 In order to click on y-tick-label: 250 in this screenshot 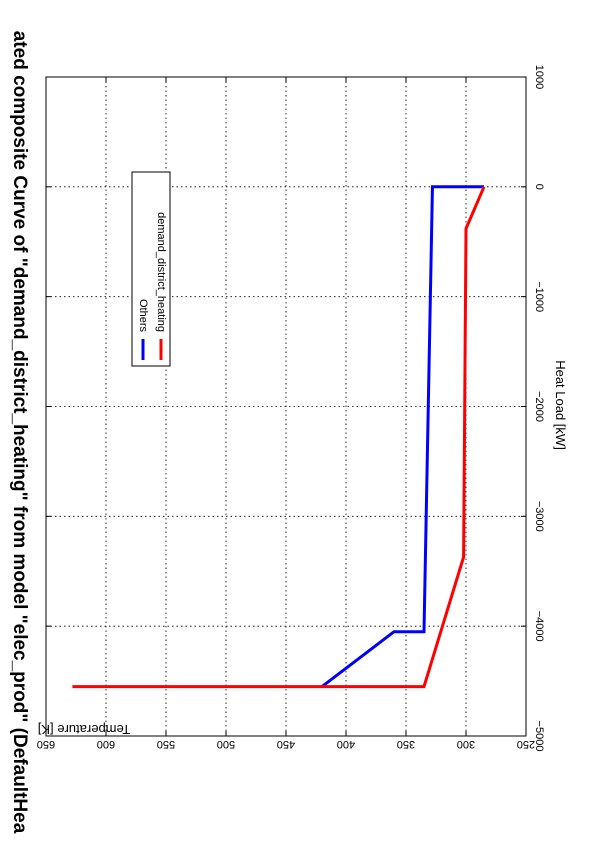, I will do `click(526, 744)`.